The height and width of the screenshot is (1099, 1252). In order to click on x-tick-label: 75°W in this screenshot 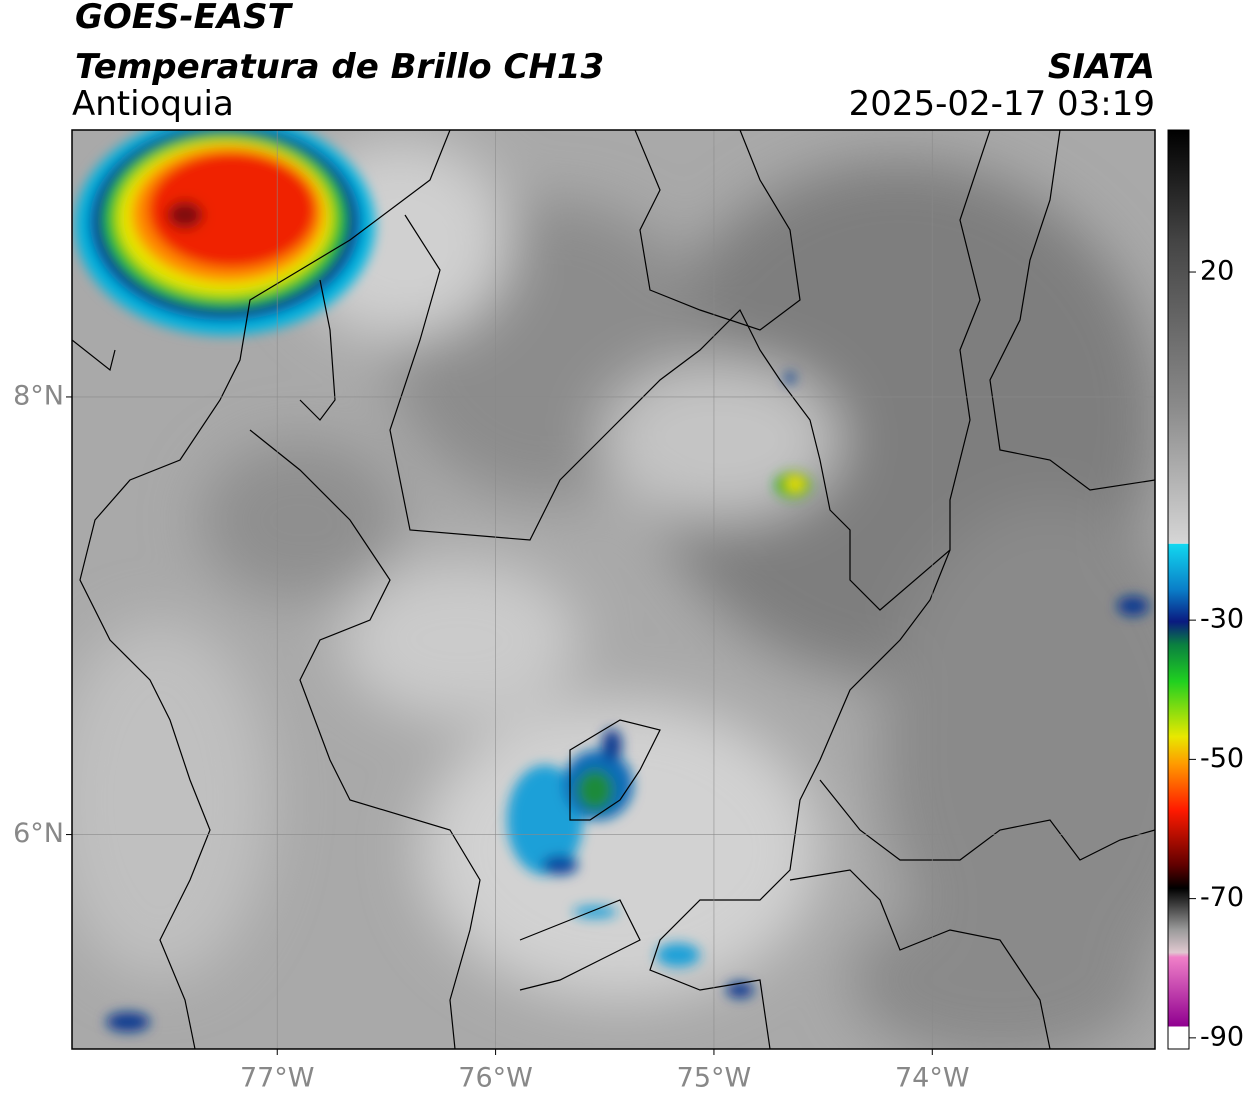, I will do `click(714, 1078)`.